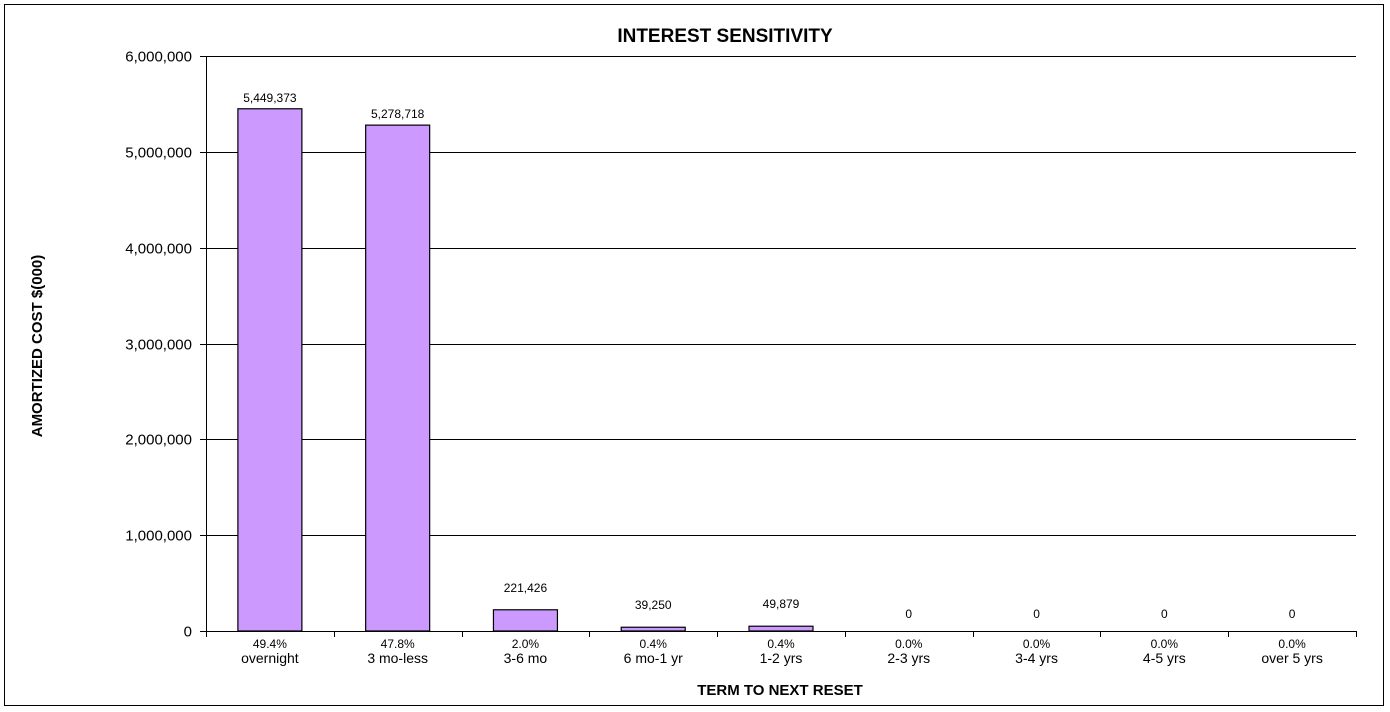 The height and width of the screenshot is (712, 1390). Describe the element at coordinates (158, 440) in the screenshot. I see `y-tick-label: 2,000,000` at that location.